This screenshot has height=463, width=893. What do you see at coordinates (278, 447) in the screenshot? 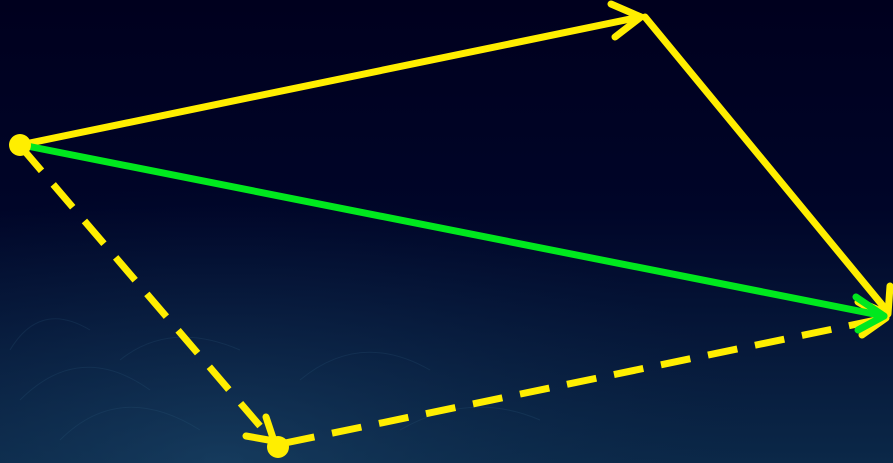
I see `bottom-vertex-point` at bounding box center [278, 447].